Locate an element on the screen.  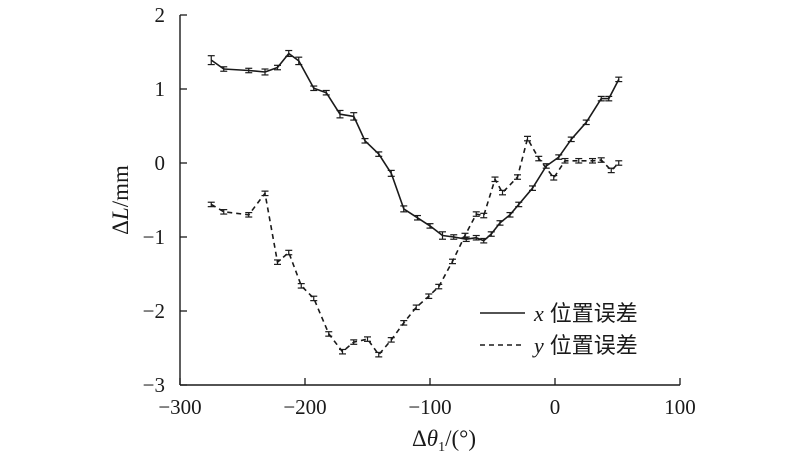
legend-entry-x: x 位置误差 is located at coordinates (559, 313).